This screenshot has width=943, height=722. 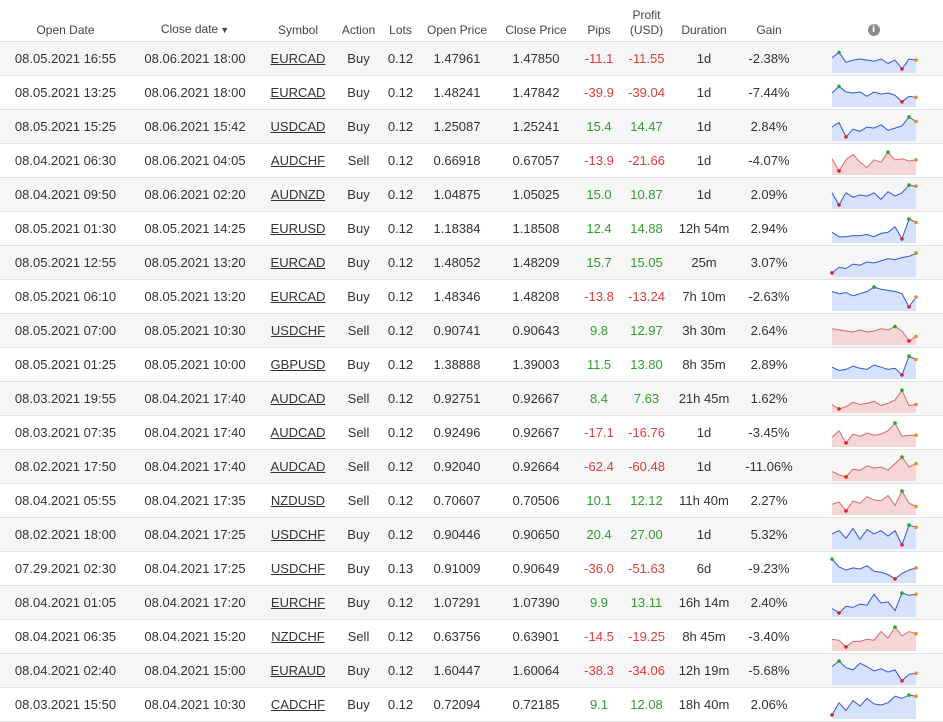 I want to click on sparkline-high-dot, so click(x=908, y=116).